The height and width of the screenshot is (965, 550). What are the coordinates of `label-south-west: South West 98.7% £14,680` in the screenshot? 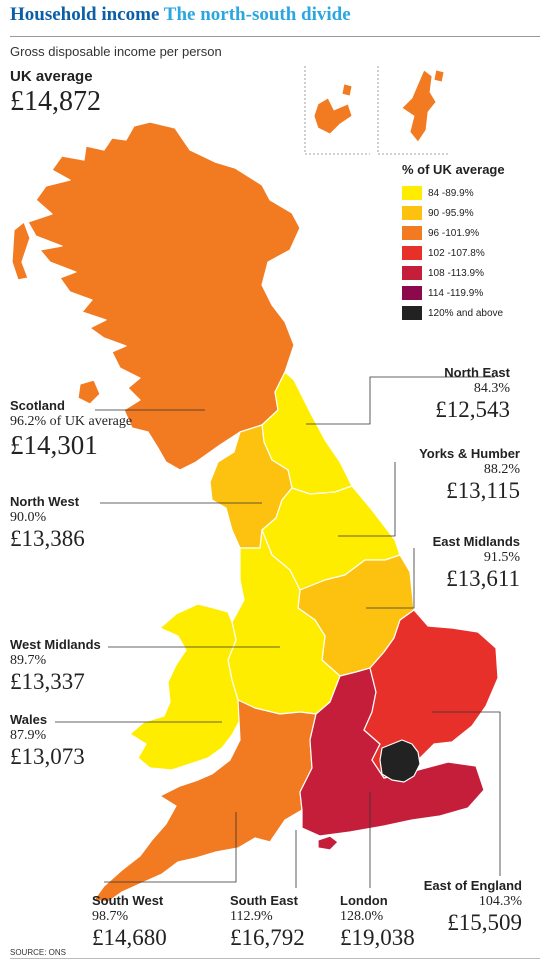 It's located at (129, 922).